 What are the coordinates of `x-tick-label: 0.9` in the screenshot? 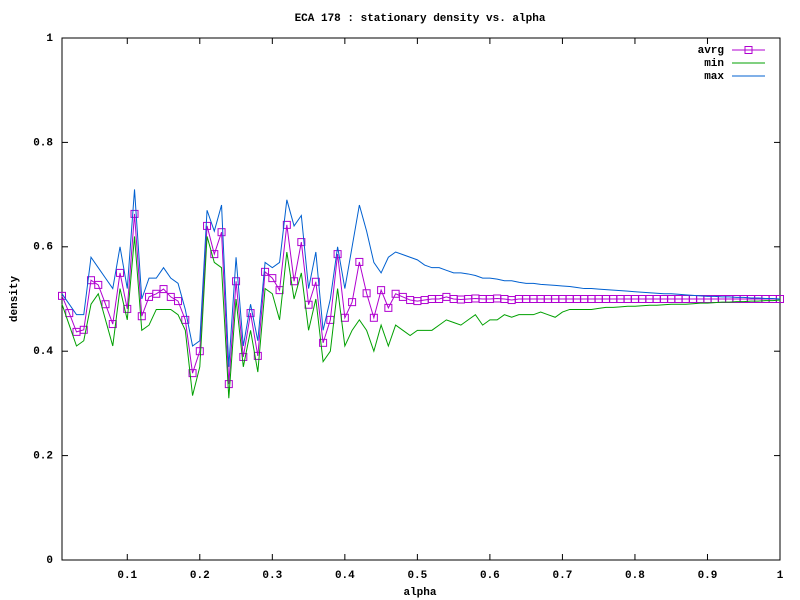 It's located at (708, 576).